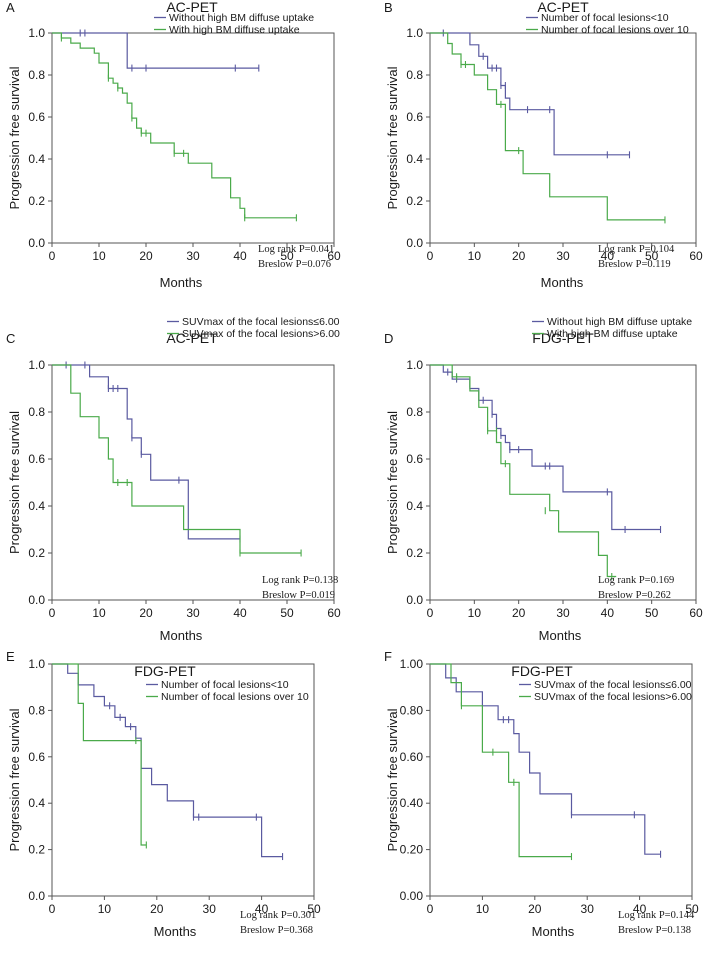  What do you see at coordinates (654, 930) in the screenshot?
I see `stat-annotation: Breslow P=0.138` at bounding box center [654, 930].